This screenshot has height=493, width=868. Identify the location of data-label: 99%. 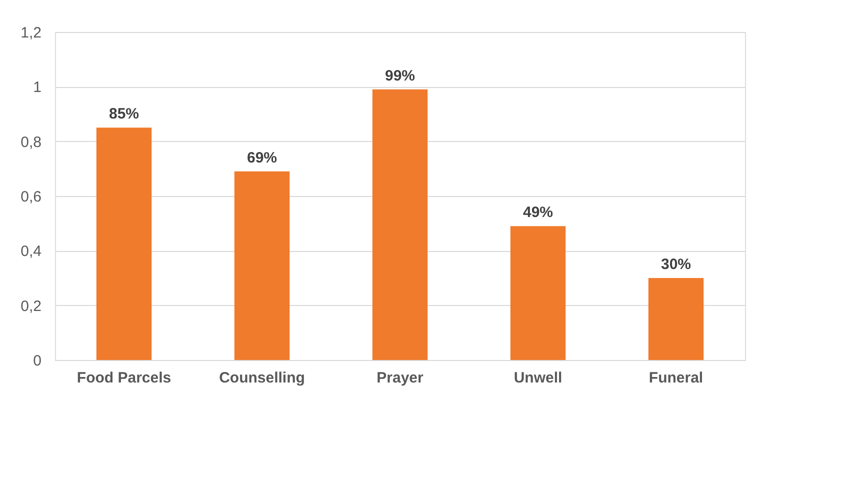
(400, 75).